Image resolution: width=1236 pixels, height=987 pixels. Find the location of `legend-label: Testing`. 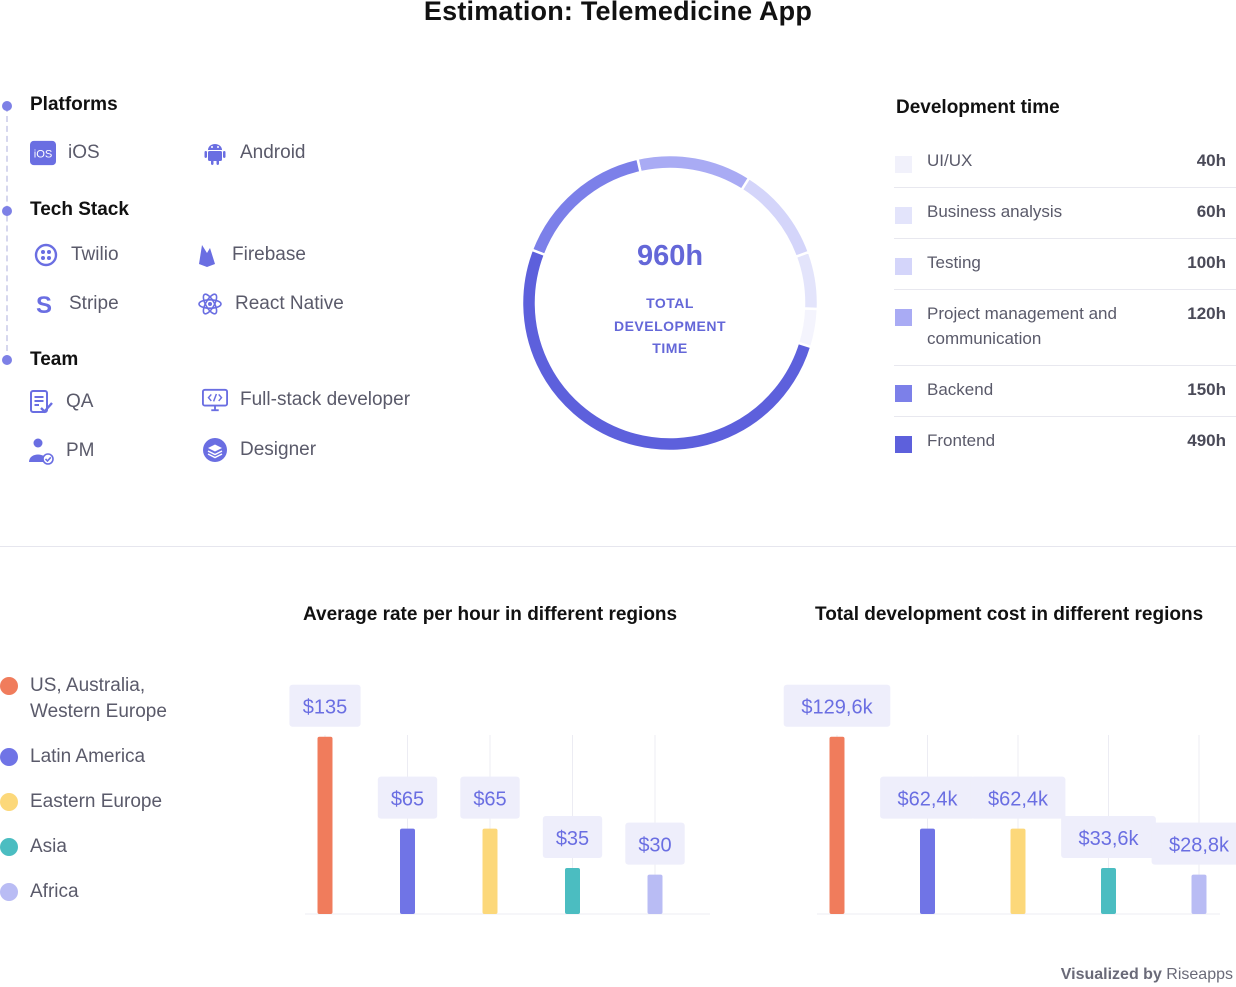

legend-label: Testing is located at coordinates (954, 262).